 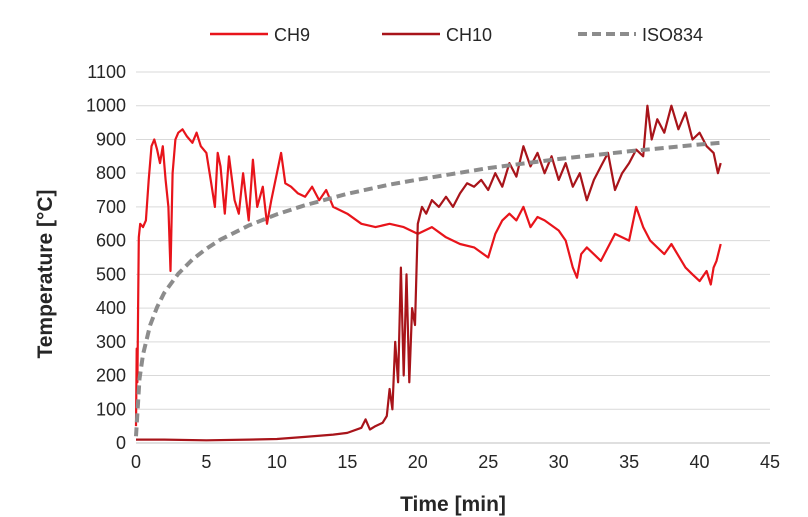 I want to click on y-tick-label: 0, so click(x=121, y=443).